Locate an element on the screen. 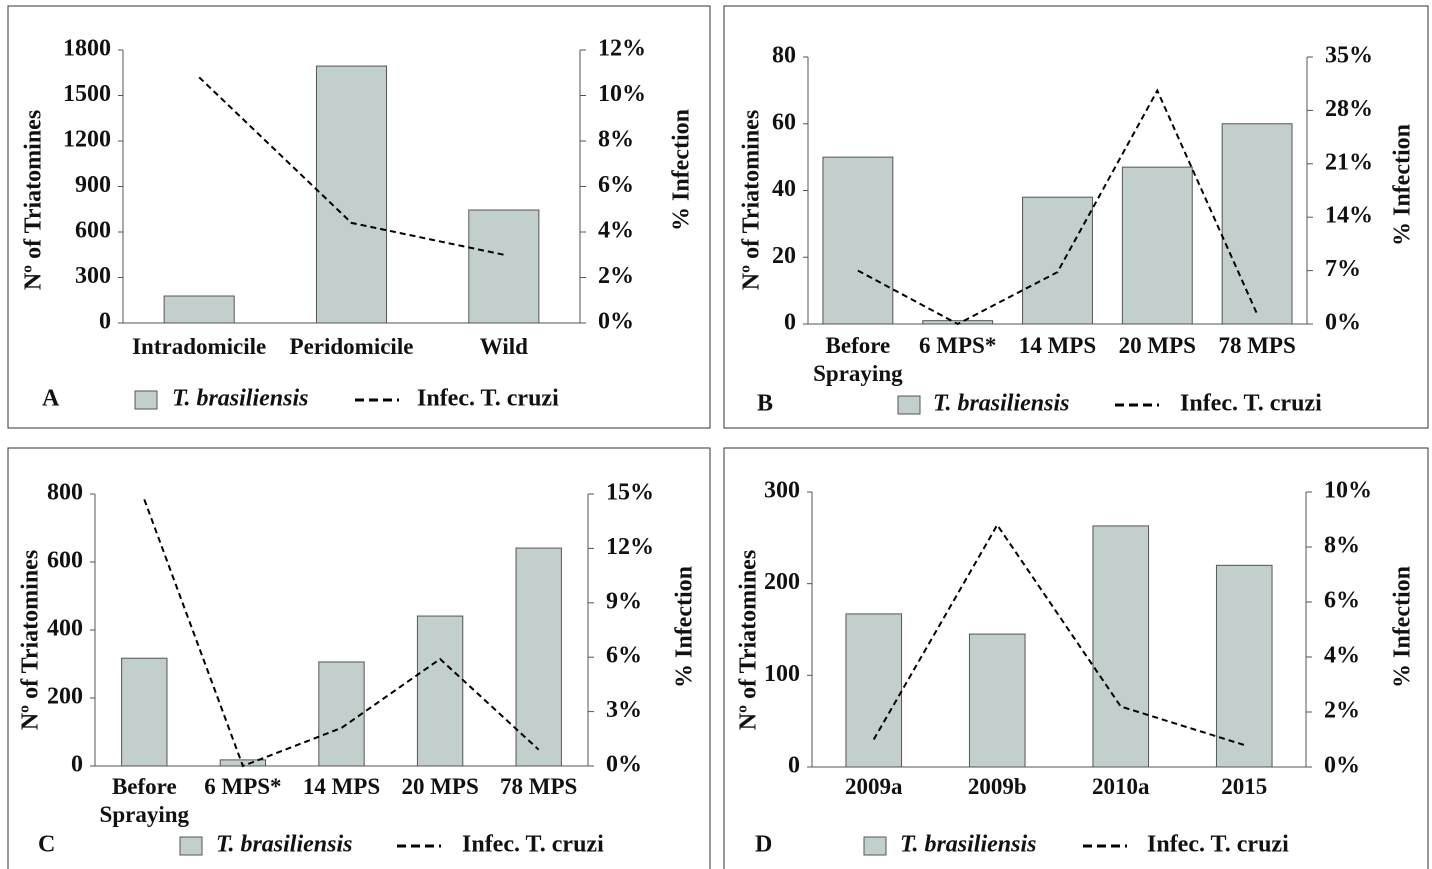  y2-tick-label: 3% is located at coordinates (624, 710).